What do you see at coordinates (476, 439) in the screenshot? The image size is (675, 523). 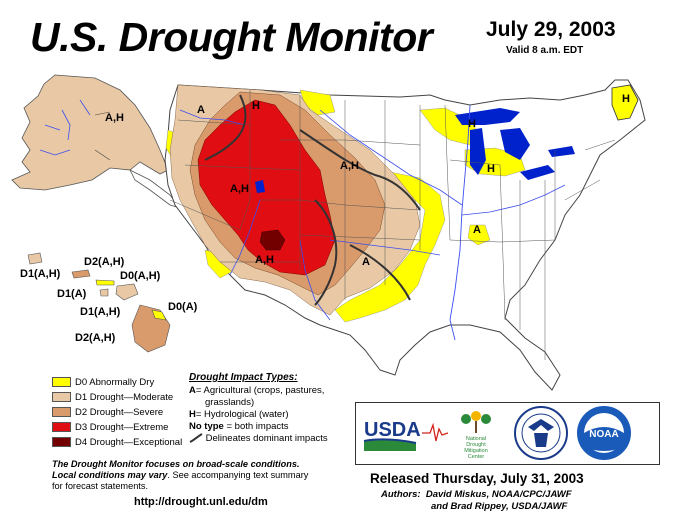 I see `ndmc-text-1: National` at bounding box center [476, 439].